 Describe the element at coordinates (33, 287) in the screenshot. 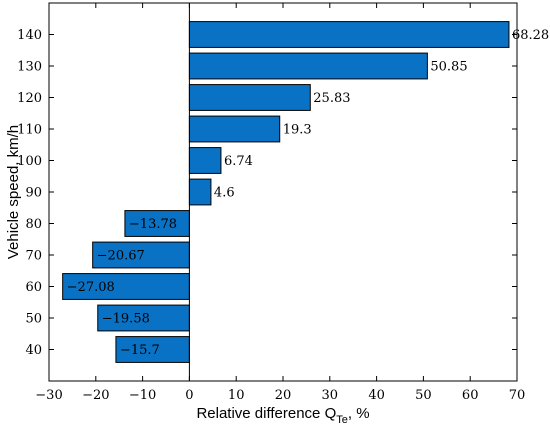

I see `y-tick-label-60: 60` at that location.